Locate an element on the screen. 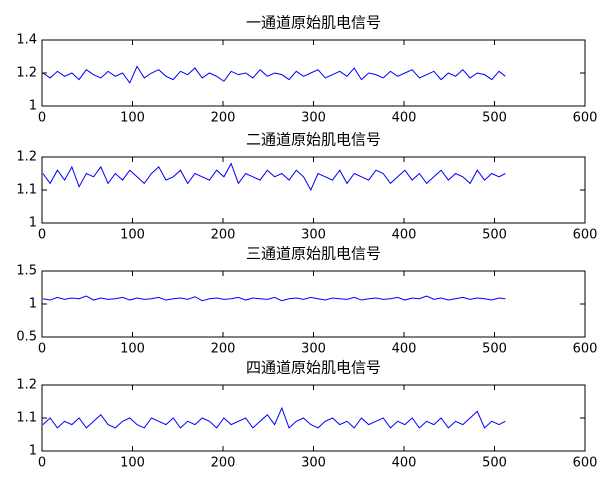 Image resolution: width=615 pixels, height=481 pixels. subplot-title: 四通道原始肌电信号 is located at coordinates (313, 368).